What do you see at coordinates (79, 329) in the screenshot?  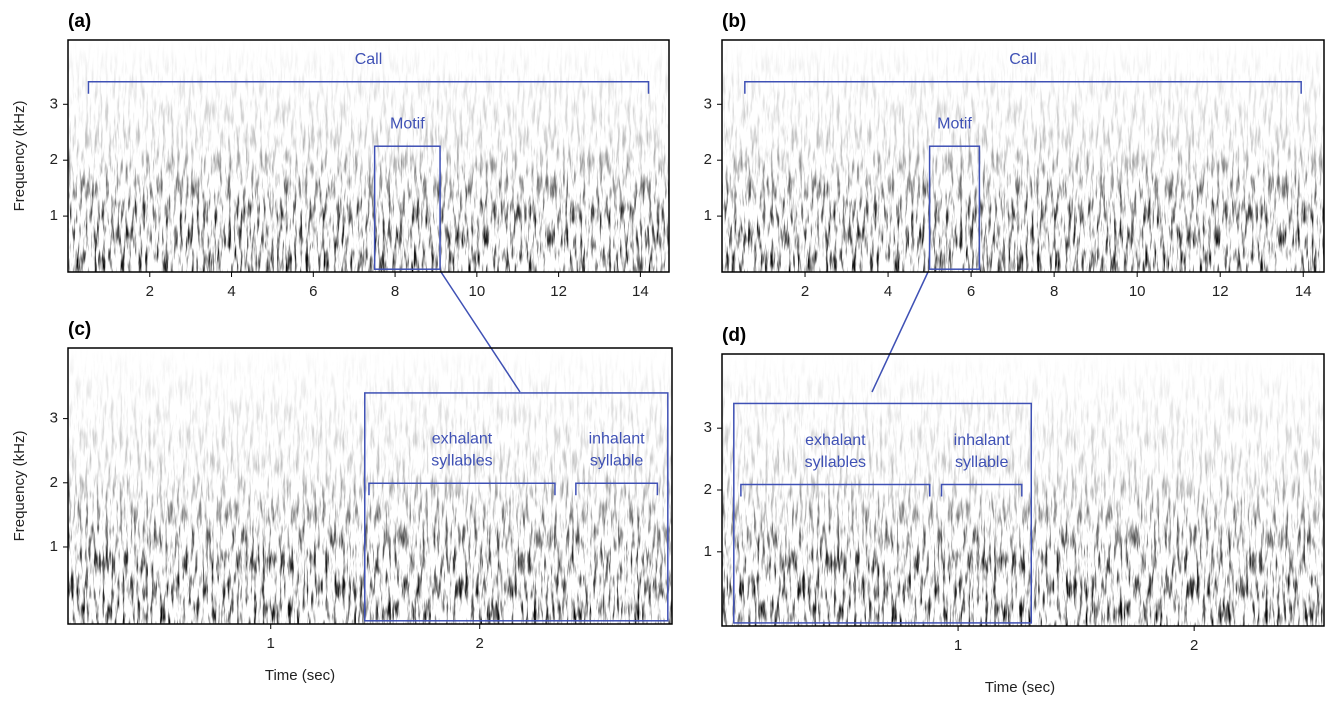 I see `panel-label: (c)` at bounding box center [79, 329].